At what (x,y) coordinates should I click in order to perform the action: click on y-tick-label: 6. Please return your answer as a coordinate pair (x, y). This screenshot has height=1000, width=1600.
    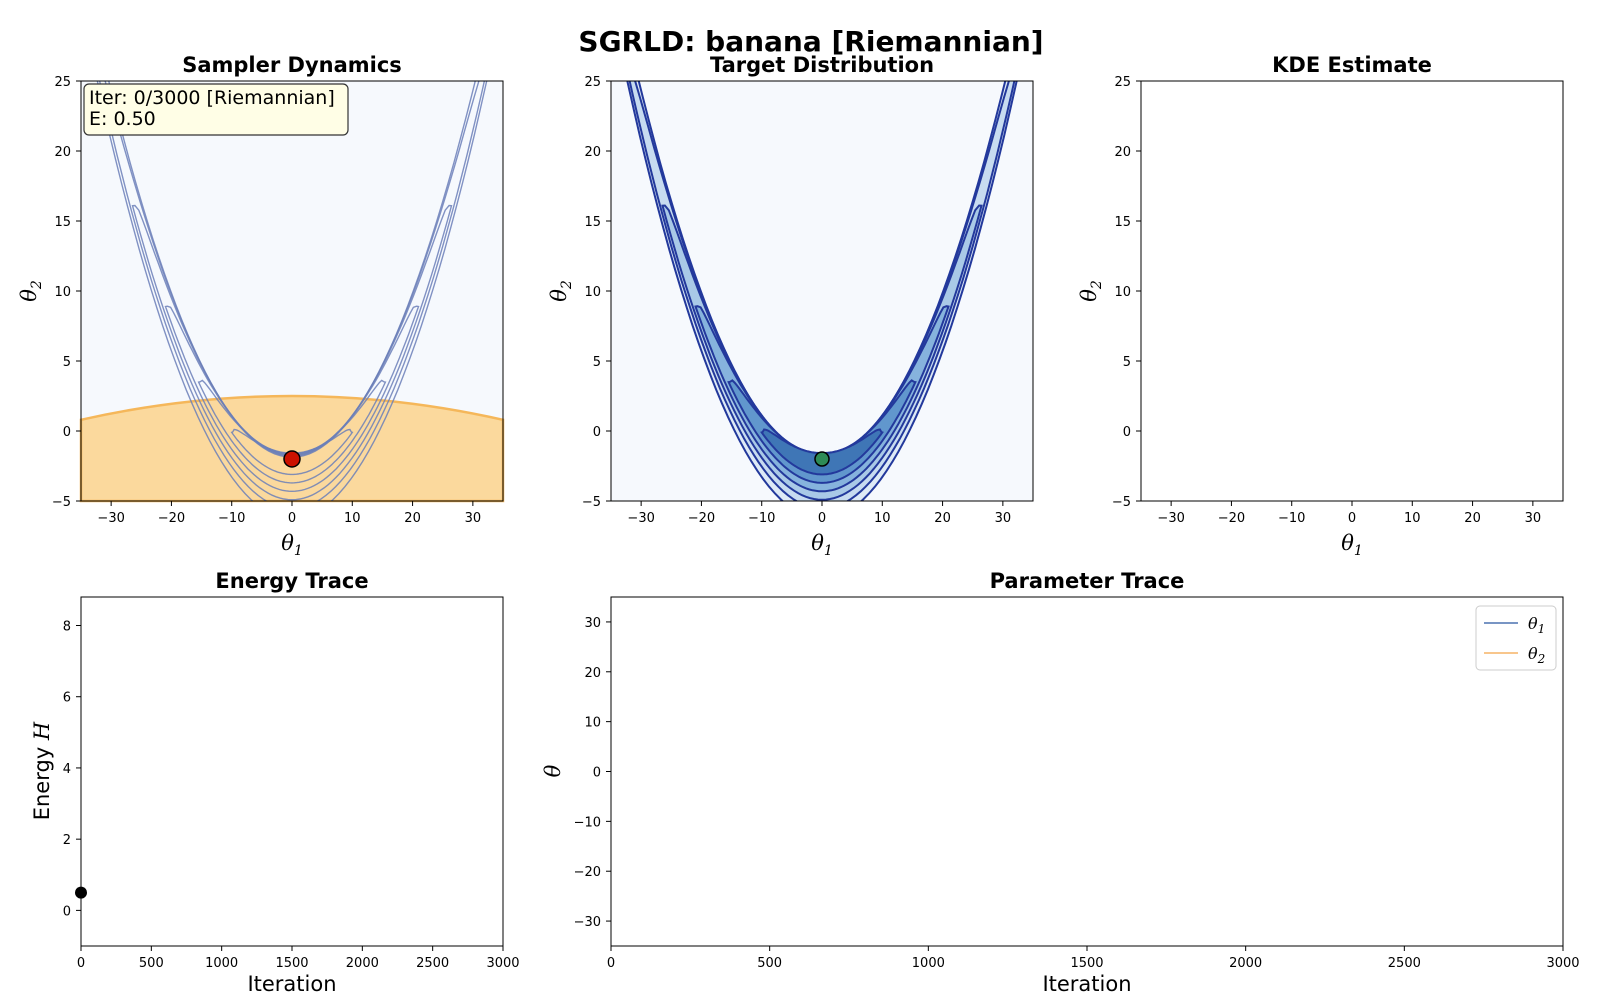
    Looking at the image, I should click on (67, 698).